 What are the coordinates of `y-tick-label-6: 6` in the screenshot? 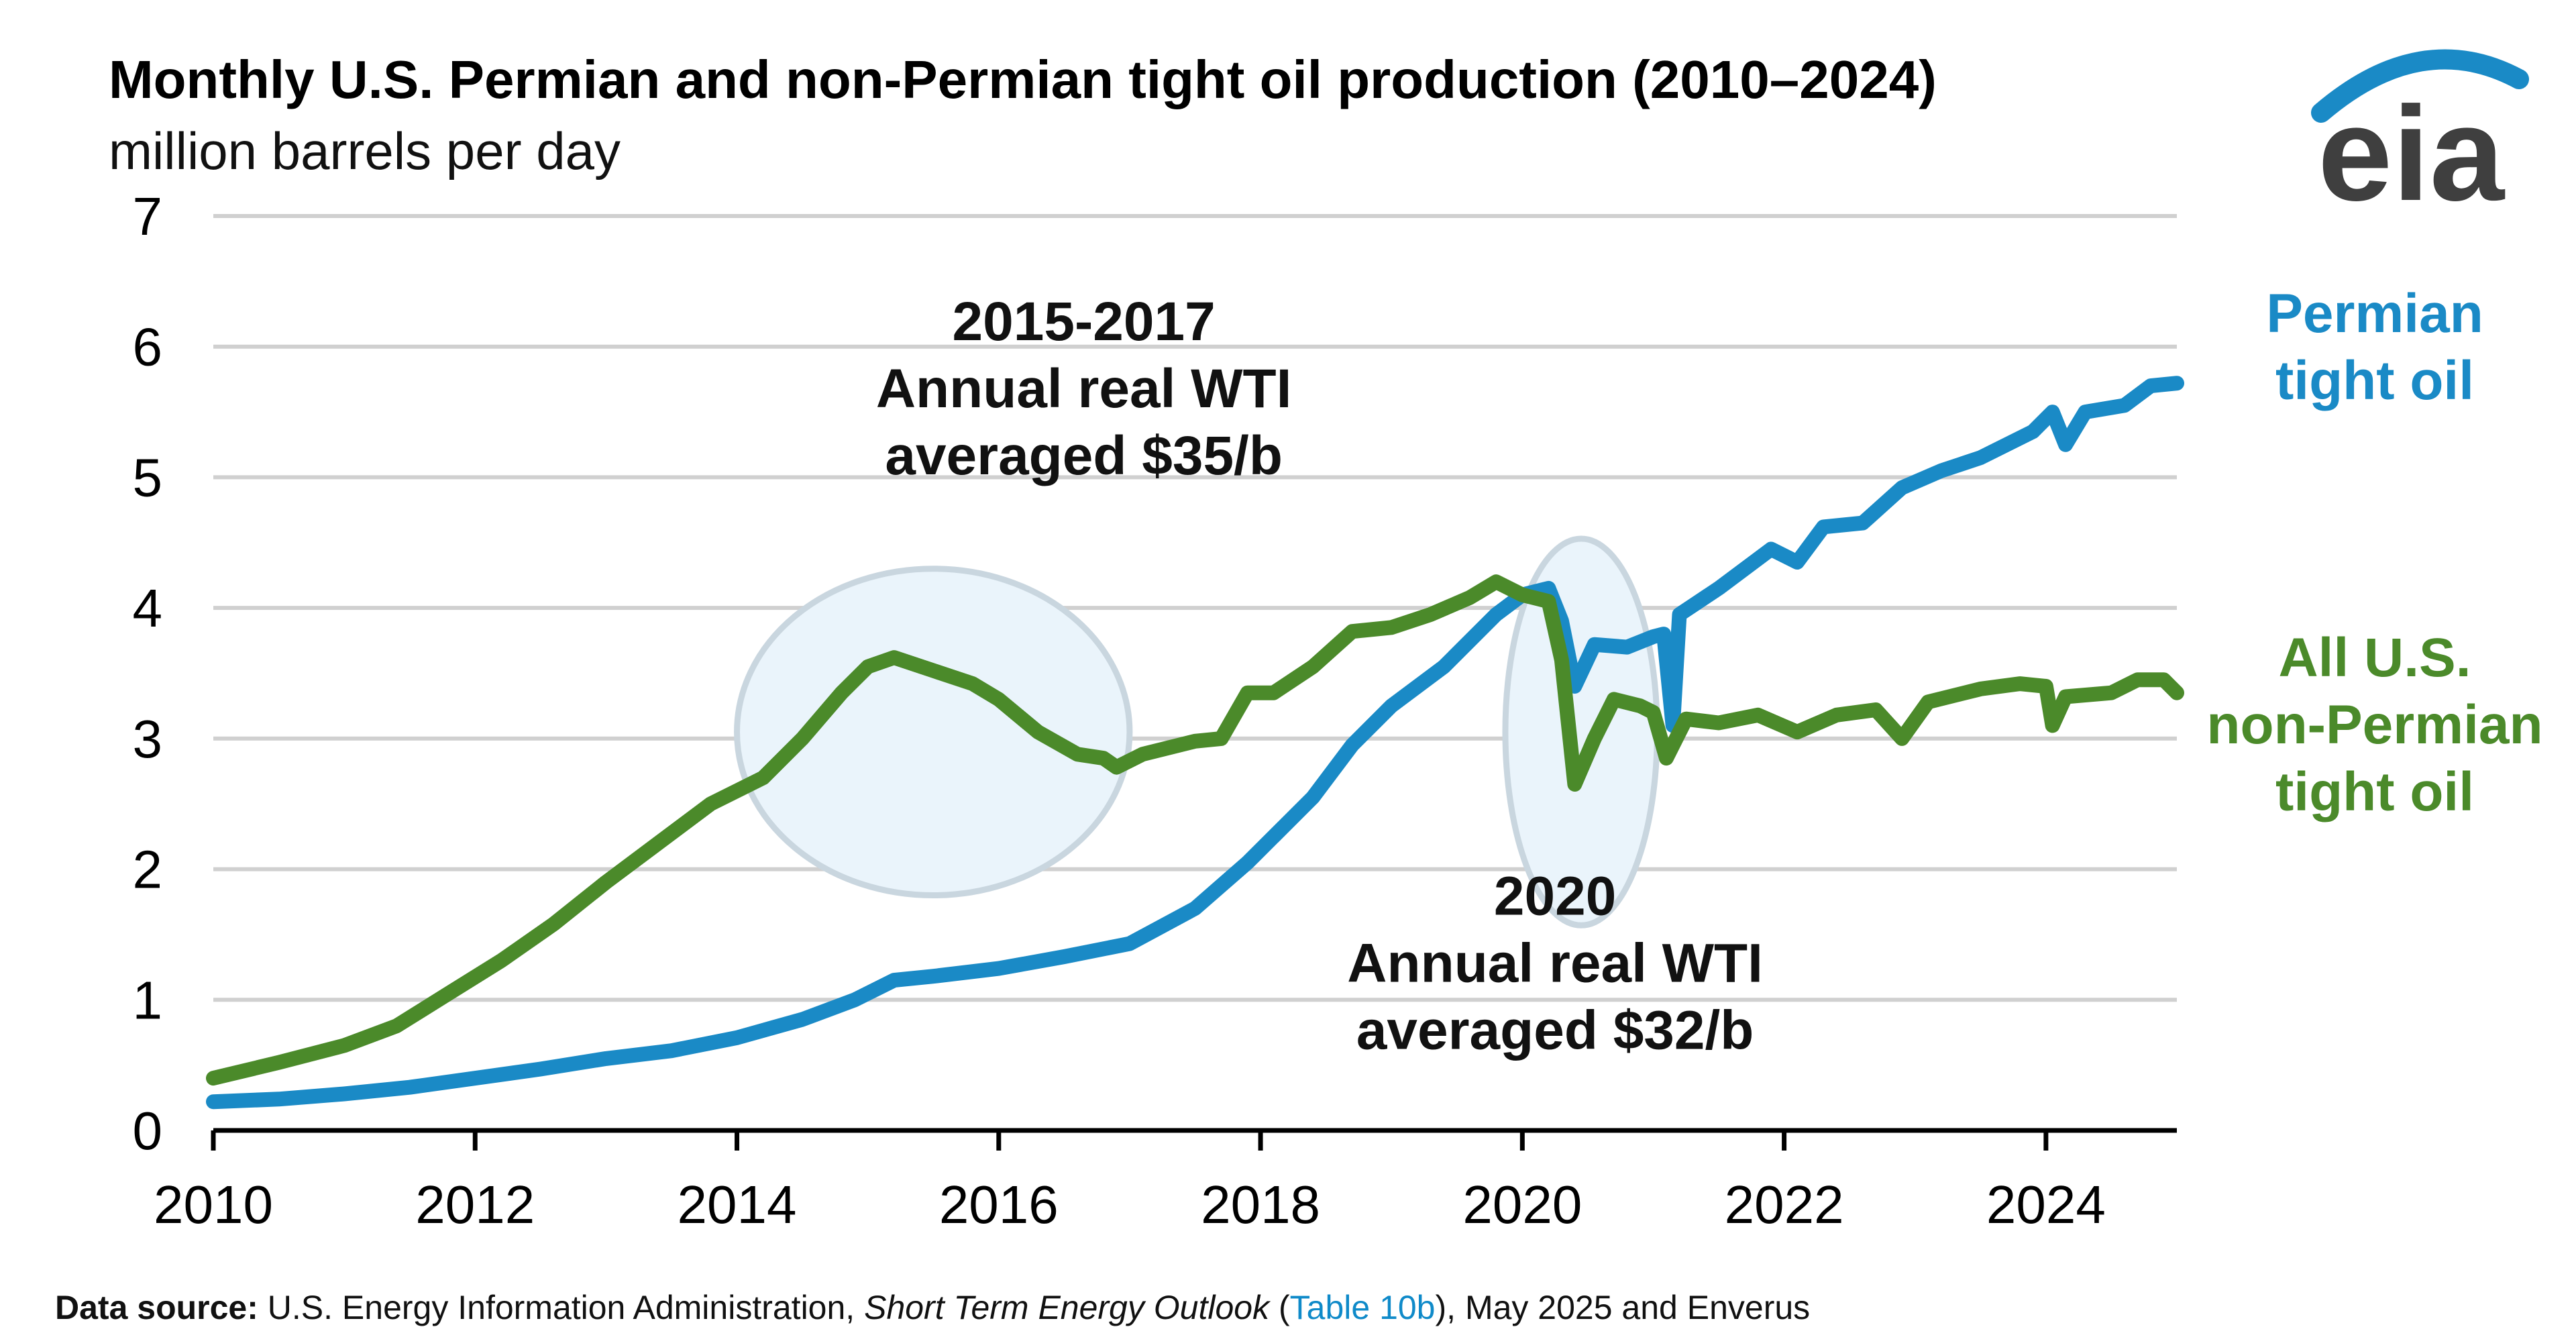 It's located at (148, 347).